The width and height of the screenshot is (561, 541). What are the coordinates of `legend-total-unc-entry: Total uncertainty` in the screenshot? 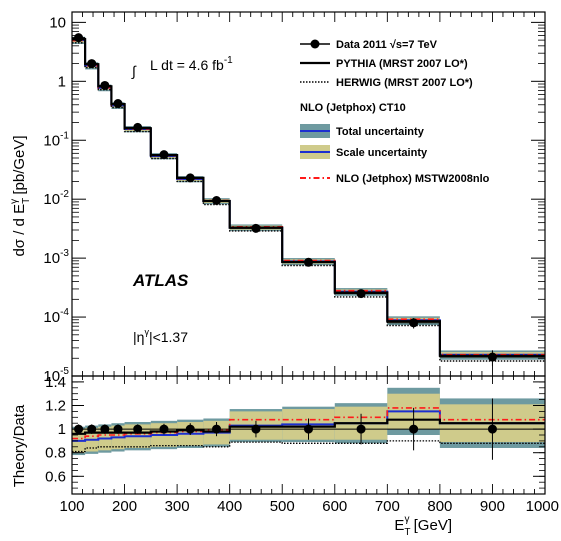 It's located at (362, 131).